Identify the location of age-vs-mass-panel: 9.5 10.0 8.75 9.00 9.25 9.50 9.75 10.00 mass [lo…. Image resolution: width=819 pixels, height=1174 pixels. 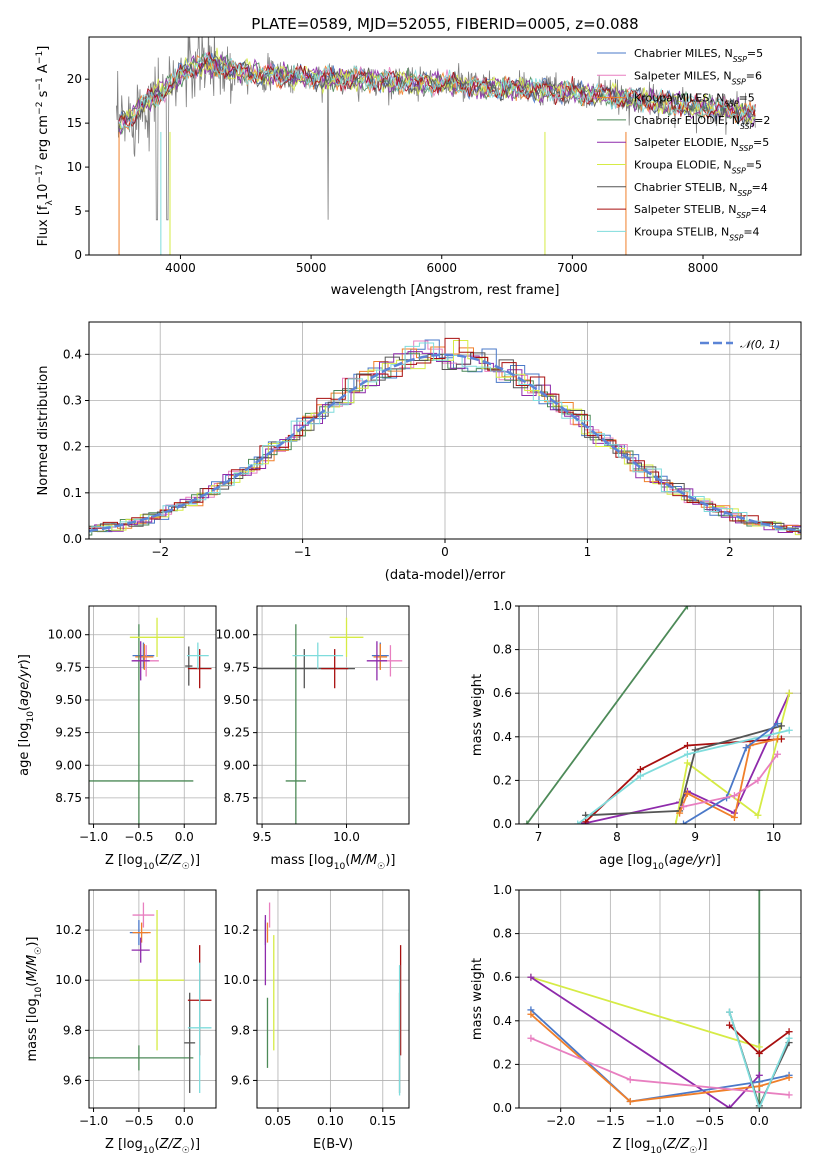
(312, 772).